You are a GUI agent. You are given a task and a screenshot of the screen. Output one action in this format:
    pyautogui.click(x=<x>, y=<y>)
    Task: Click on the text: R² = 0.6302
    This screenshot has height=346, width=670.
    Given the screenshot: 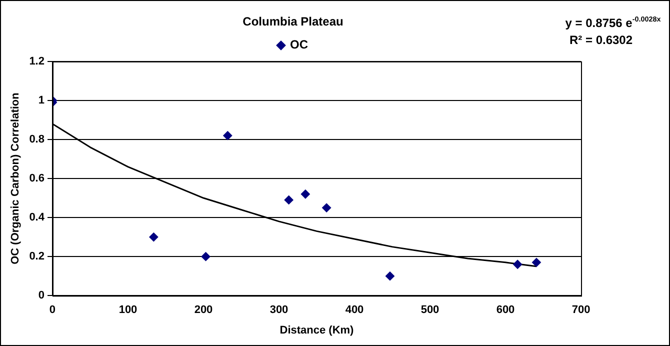 What is the action you would take?
    pyautogui.click(x=601, y=40)
    